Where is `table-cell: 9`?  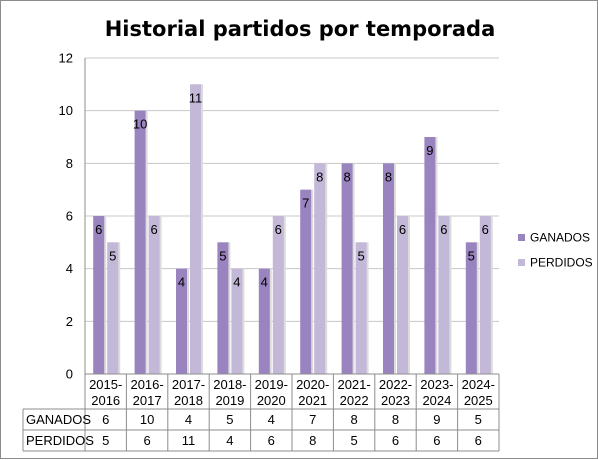
table-cell: 9 is located at coordinates (436, 419).